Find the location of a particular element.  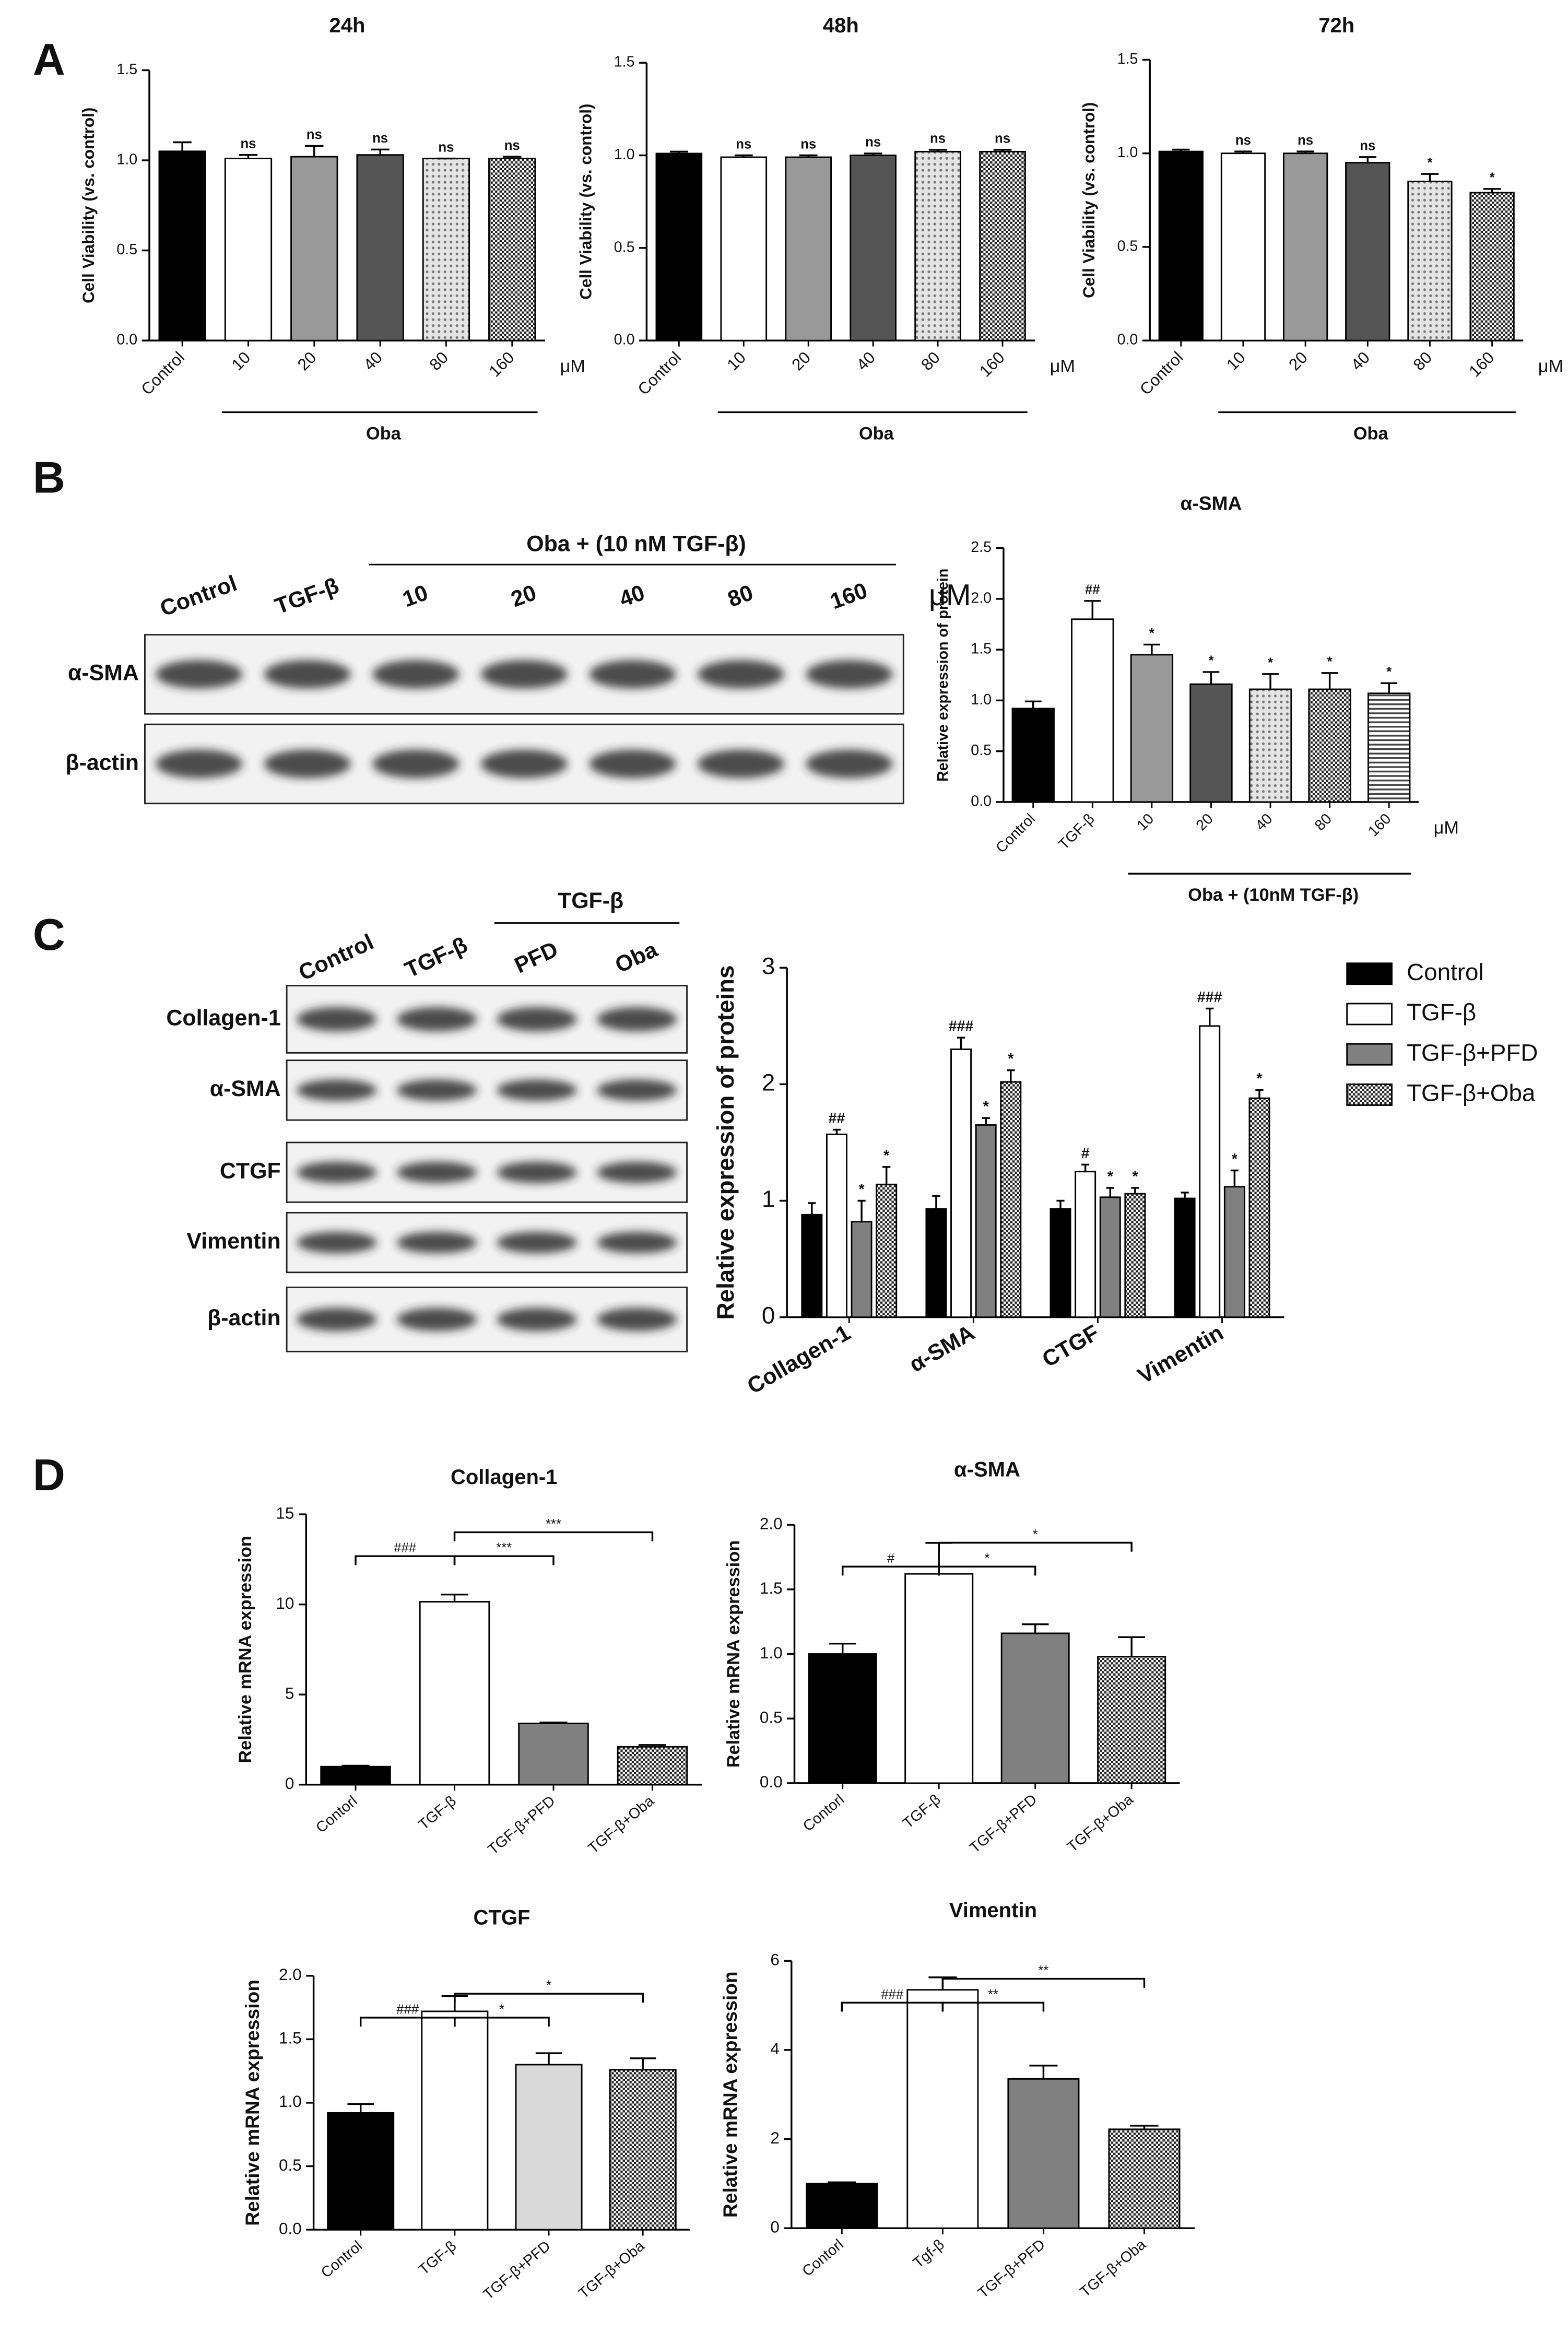

y-tick-label: 2.0 is located at coordinates (771, 1523).